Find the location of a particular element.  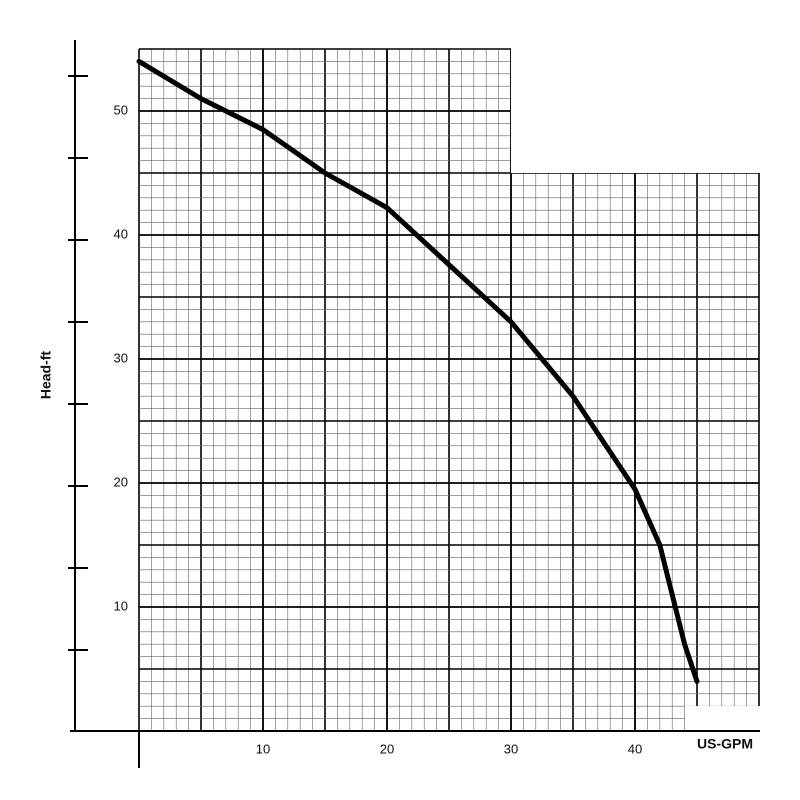

x-tick-label: 30 is located at coordinates (511, 748).